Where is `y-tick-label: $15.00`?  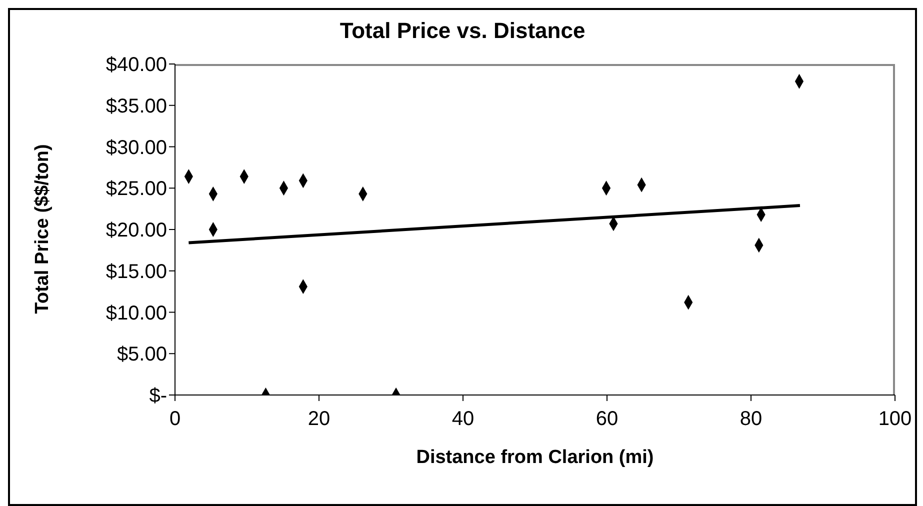
y-tick-label: $15.00 is located at coordinates (136, 271).